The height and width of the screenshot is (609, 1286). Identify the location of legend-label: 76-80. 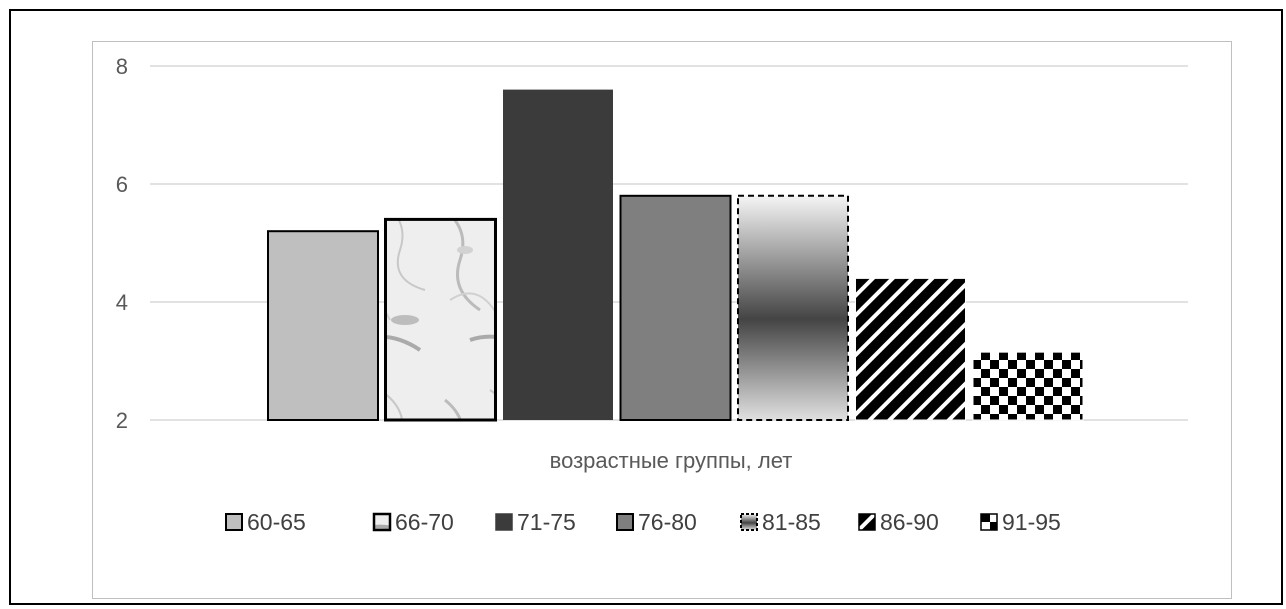
(667, 522).